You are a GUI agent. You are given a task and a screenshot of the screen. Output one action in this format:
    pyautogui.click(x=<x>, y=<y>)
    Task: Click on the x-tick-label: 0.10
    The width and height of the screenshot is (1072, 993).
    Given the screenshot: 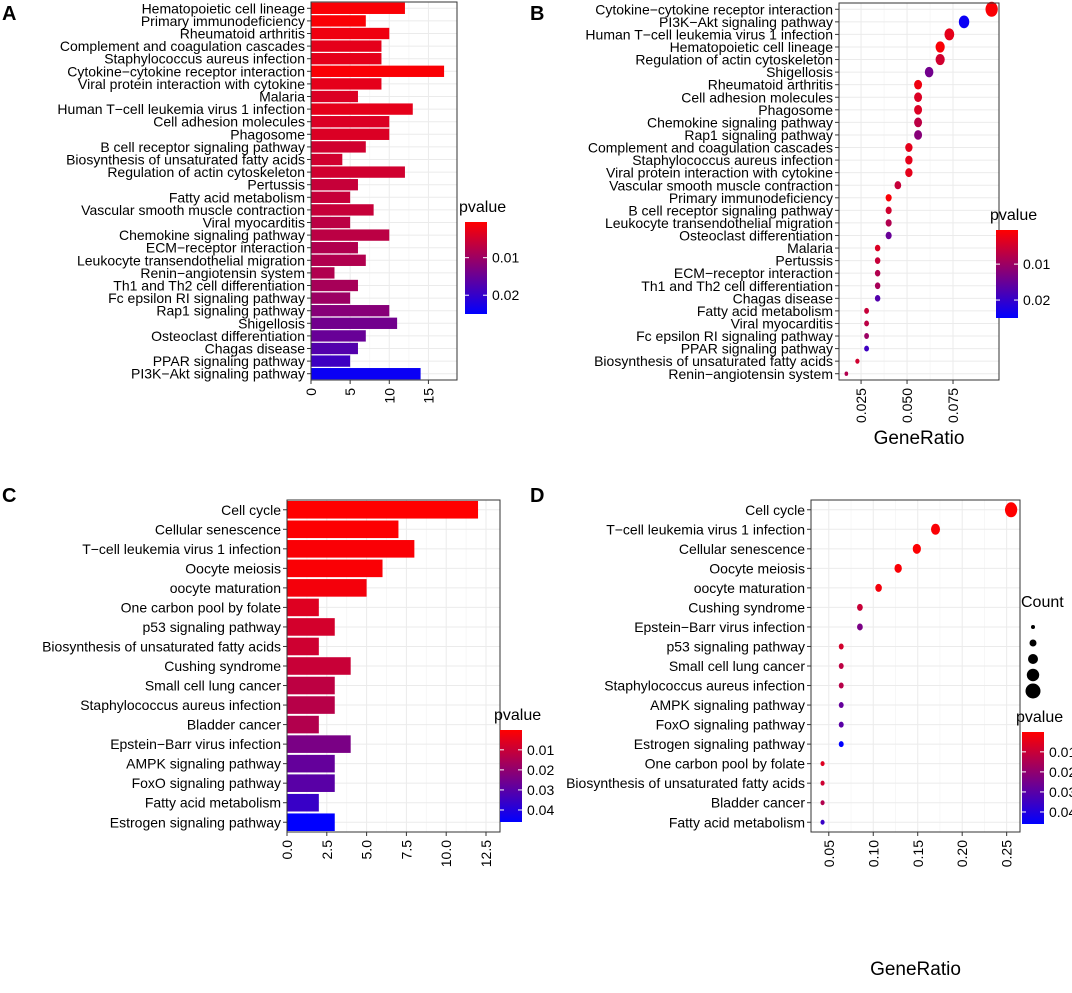 What is the action you would take?
    pyautogui.click(x=873, y=853)
    